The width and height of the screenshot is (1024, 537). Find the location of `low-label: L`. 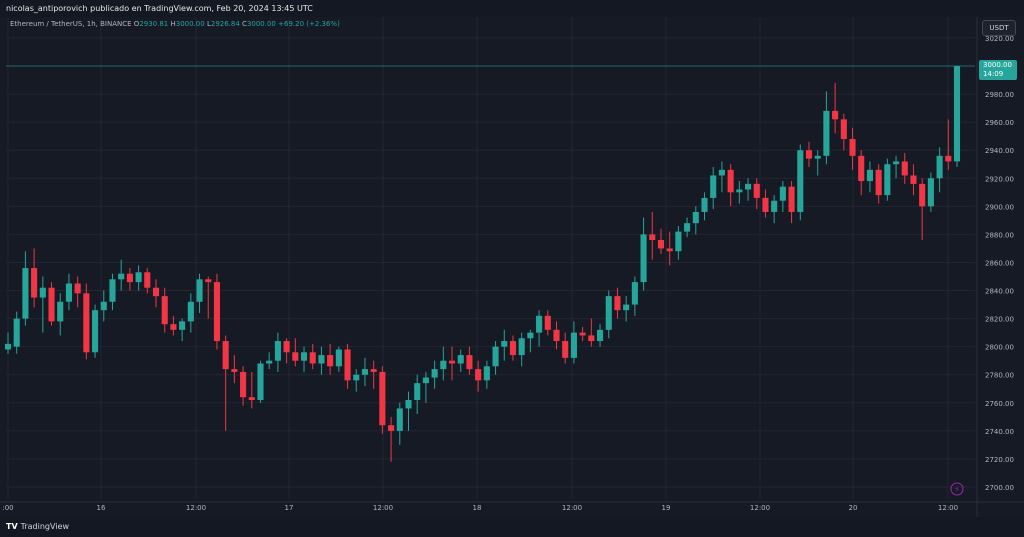

low-label: L is located at coordinates (208, 24).